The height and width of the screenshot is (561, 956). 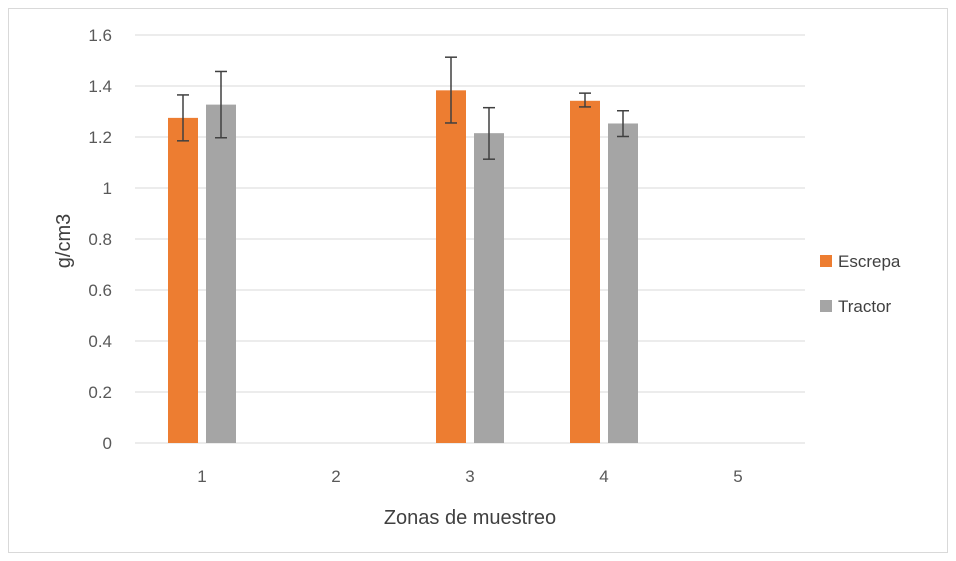 I want to click on y-tick-label: 0.4, so click(x=100, y=341).